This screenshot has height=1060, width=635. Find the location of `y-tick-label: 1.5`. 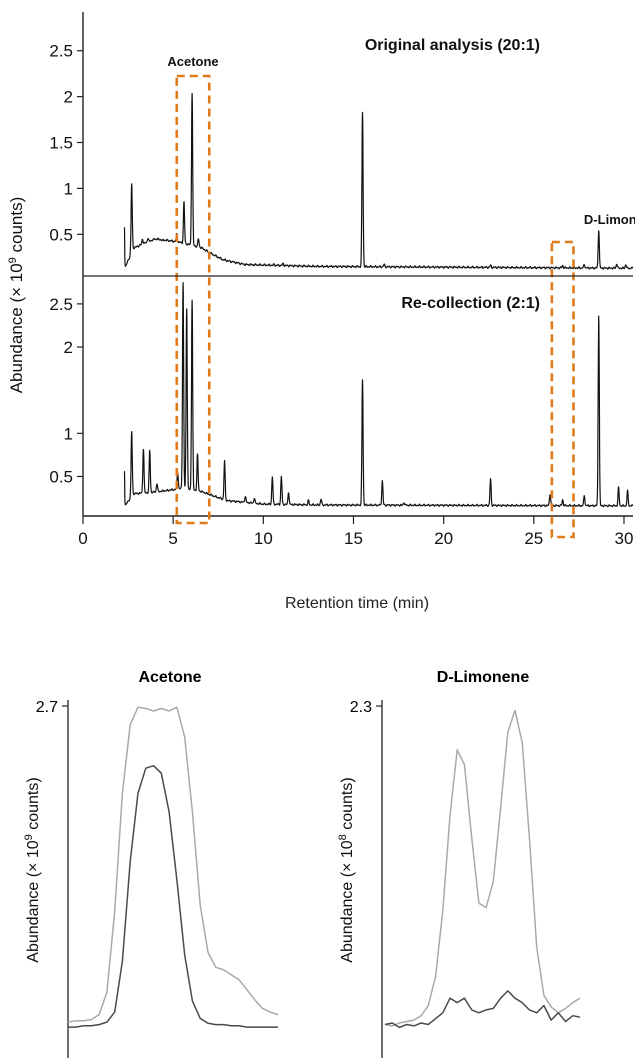

y-tick-label: 1.5 is located at coordinates (61, 143).